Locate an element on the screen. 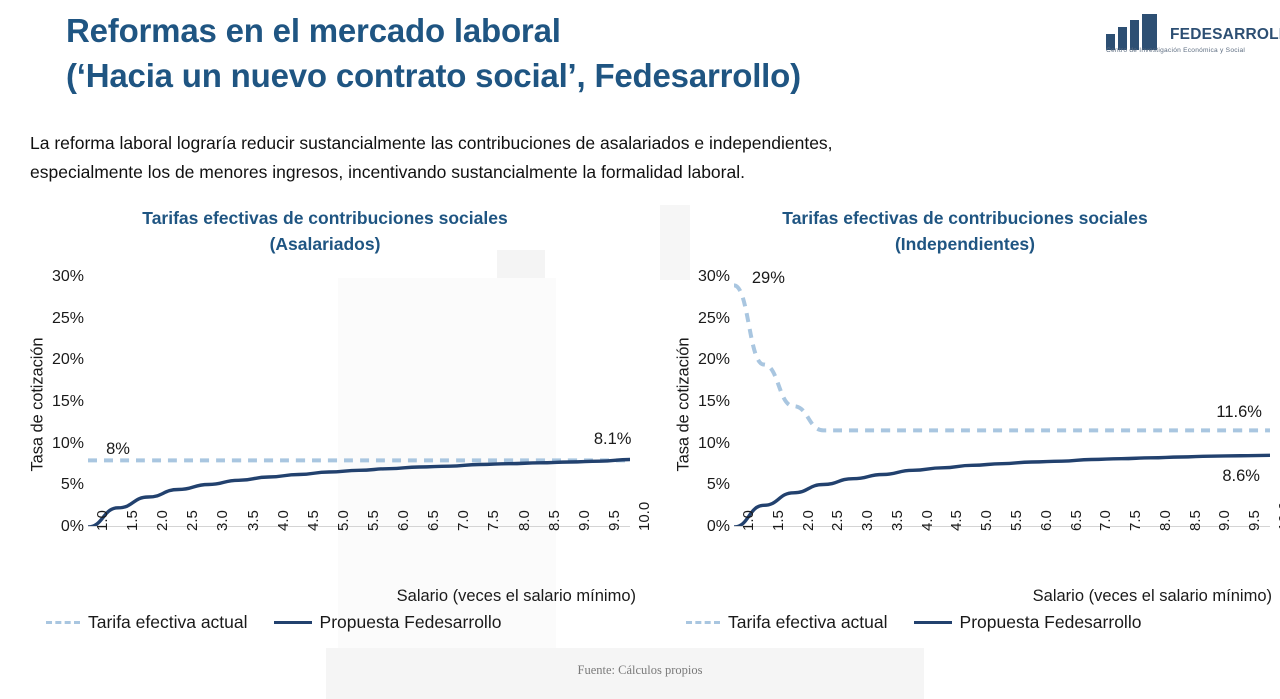 The height and width of the screenshot is (699, 1280). chart-svg-asalariados is located at coordinates (359, 492).